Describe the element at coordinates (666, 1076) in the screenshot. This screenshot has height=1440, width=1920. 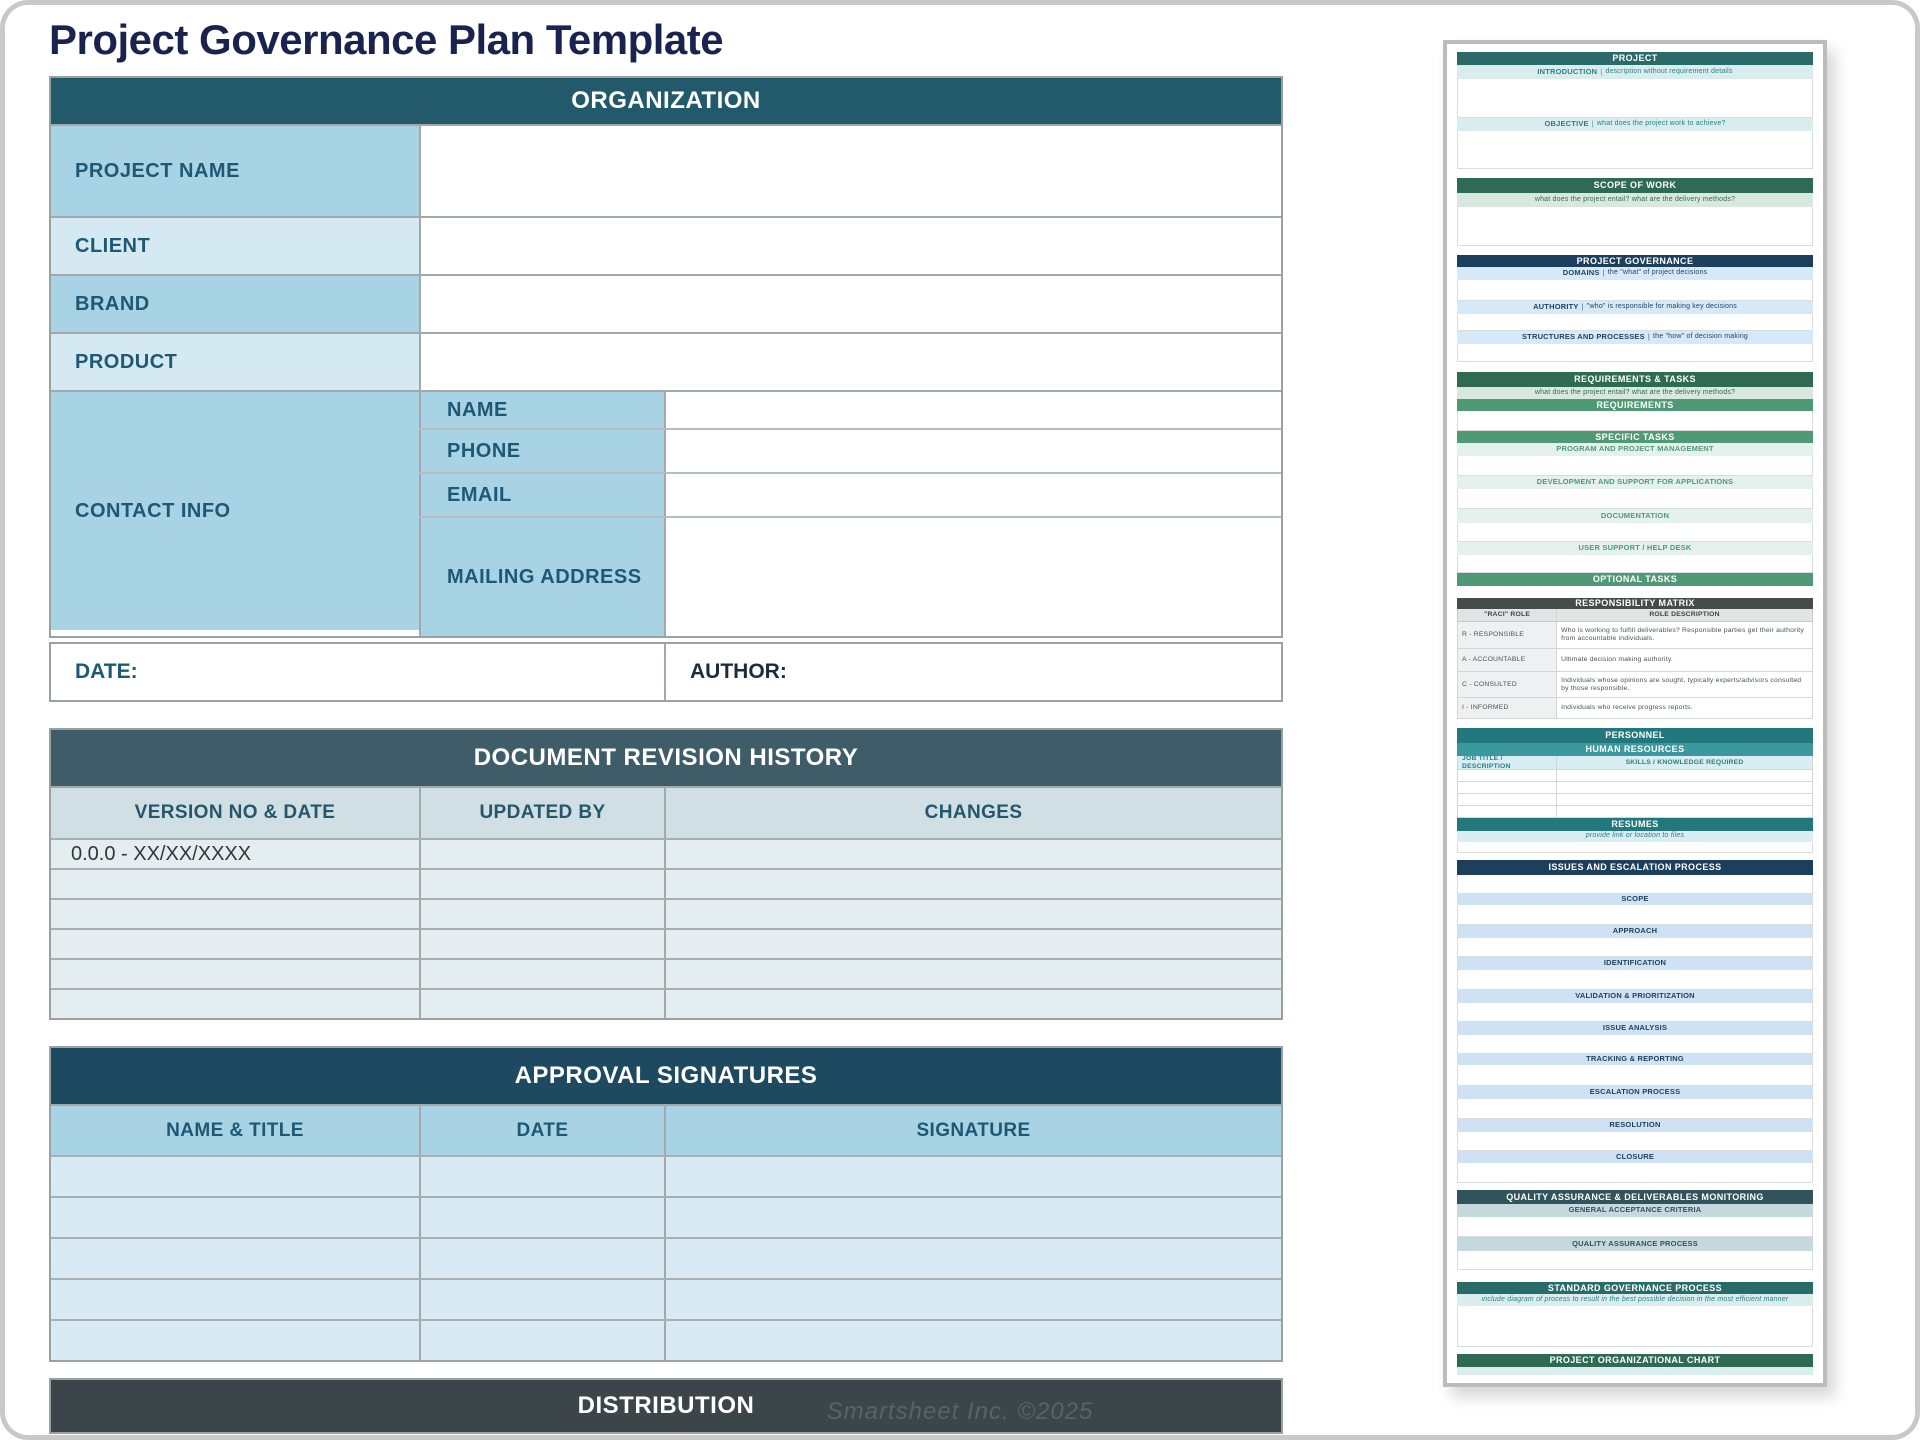
I see `approval-signatures-header: APPROVAL SIGNATURES` at that location.